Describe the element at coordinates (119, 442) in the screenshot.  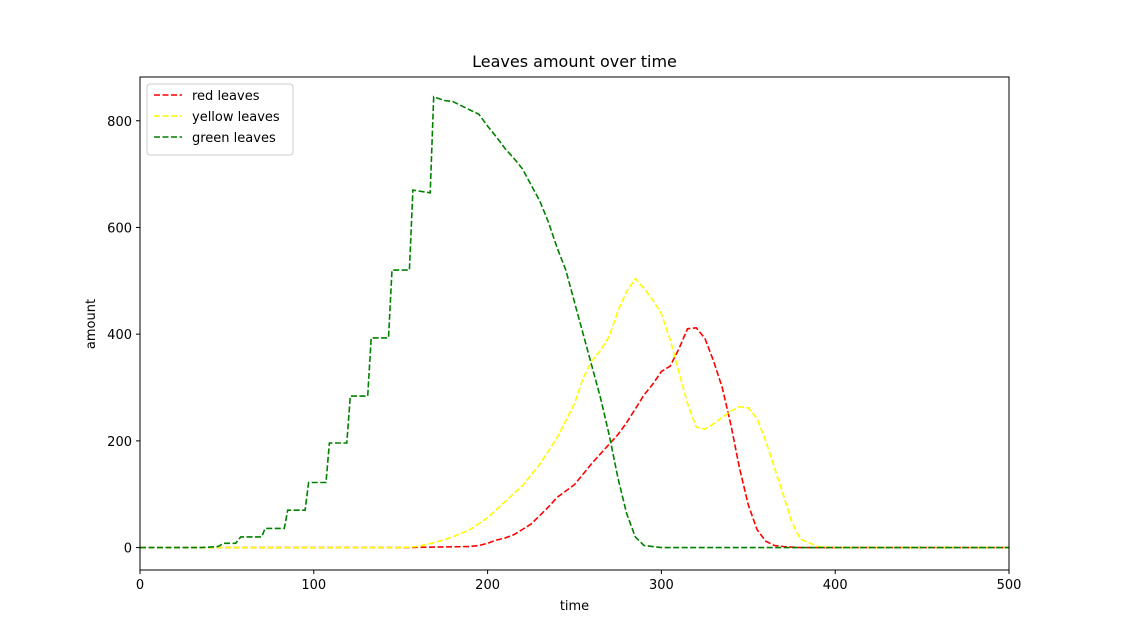
I see `y-tick-label: 200` at that location.